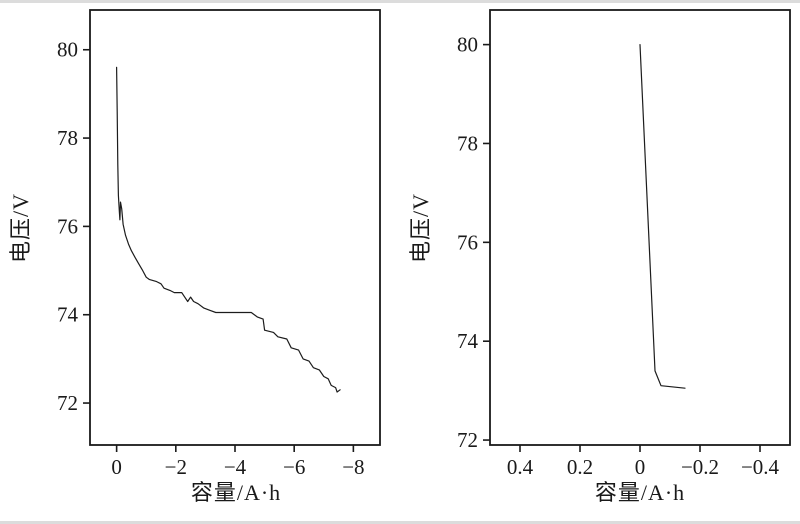  What do you see at coordinates (400, 522) in the screenshot?
I see `bottom-edge-strip` at bounding box center [400, 522].